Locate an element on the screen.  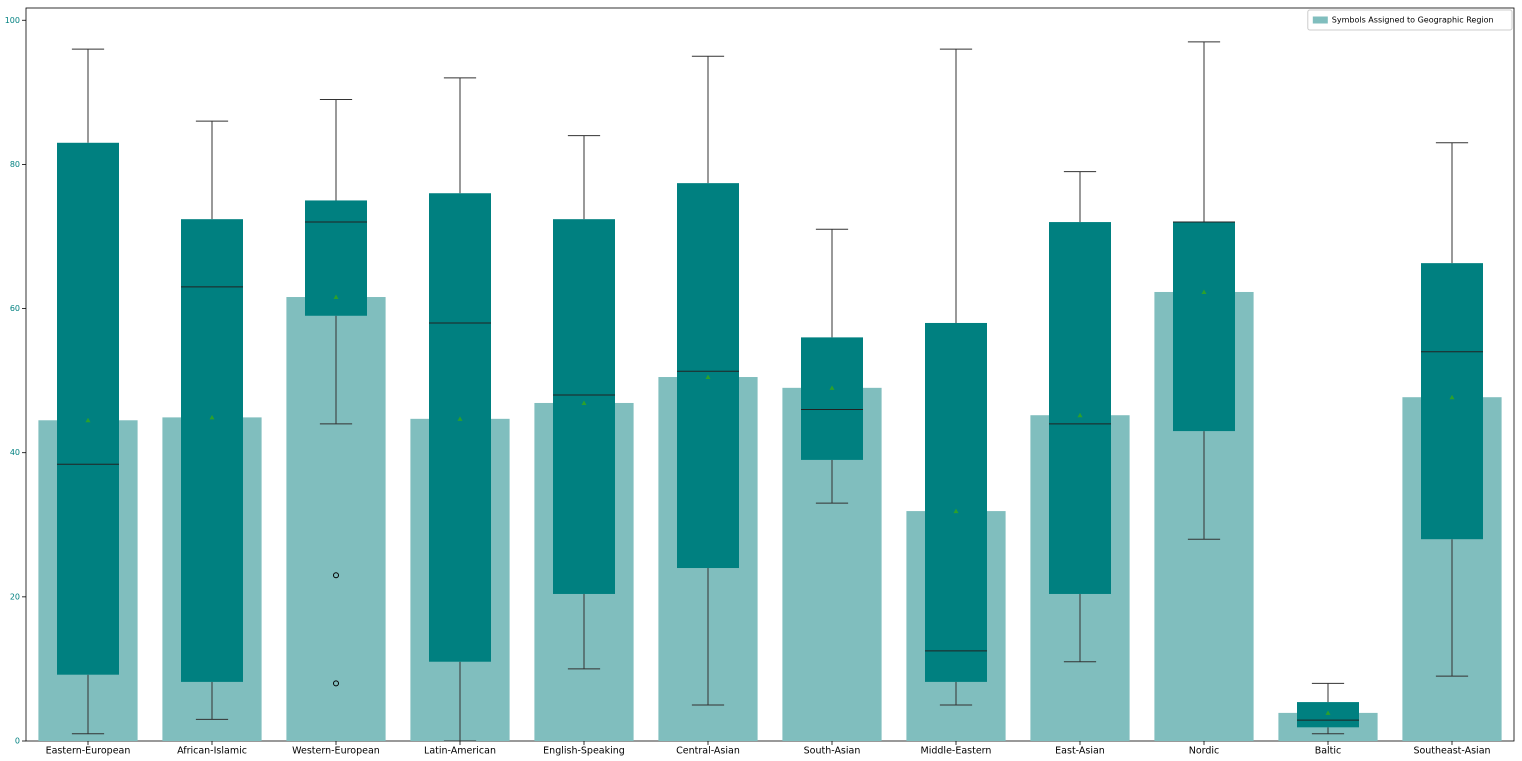
y-tick-label: 20 is located at coordinates (15, 596).